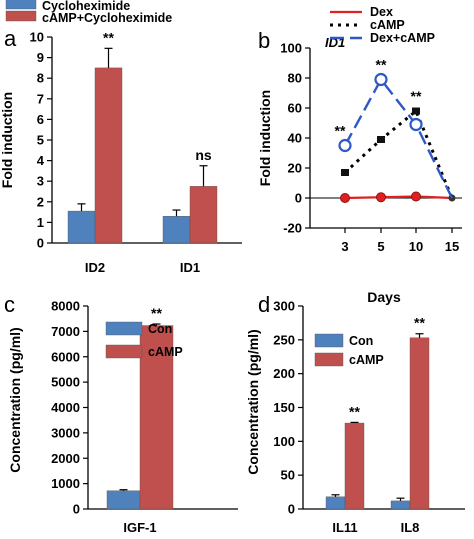  Describe the element at coordinates (40, 222) in the screenshot. I see `y-tick-label: 1` at that location.